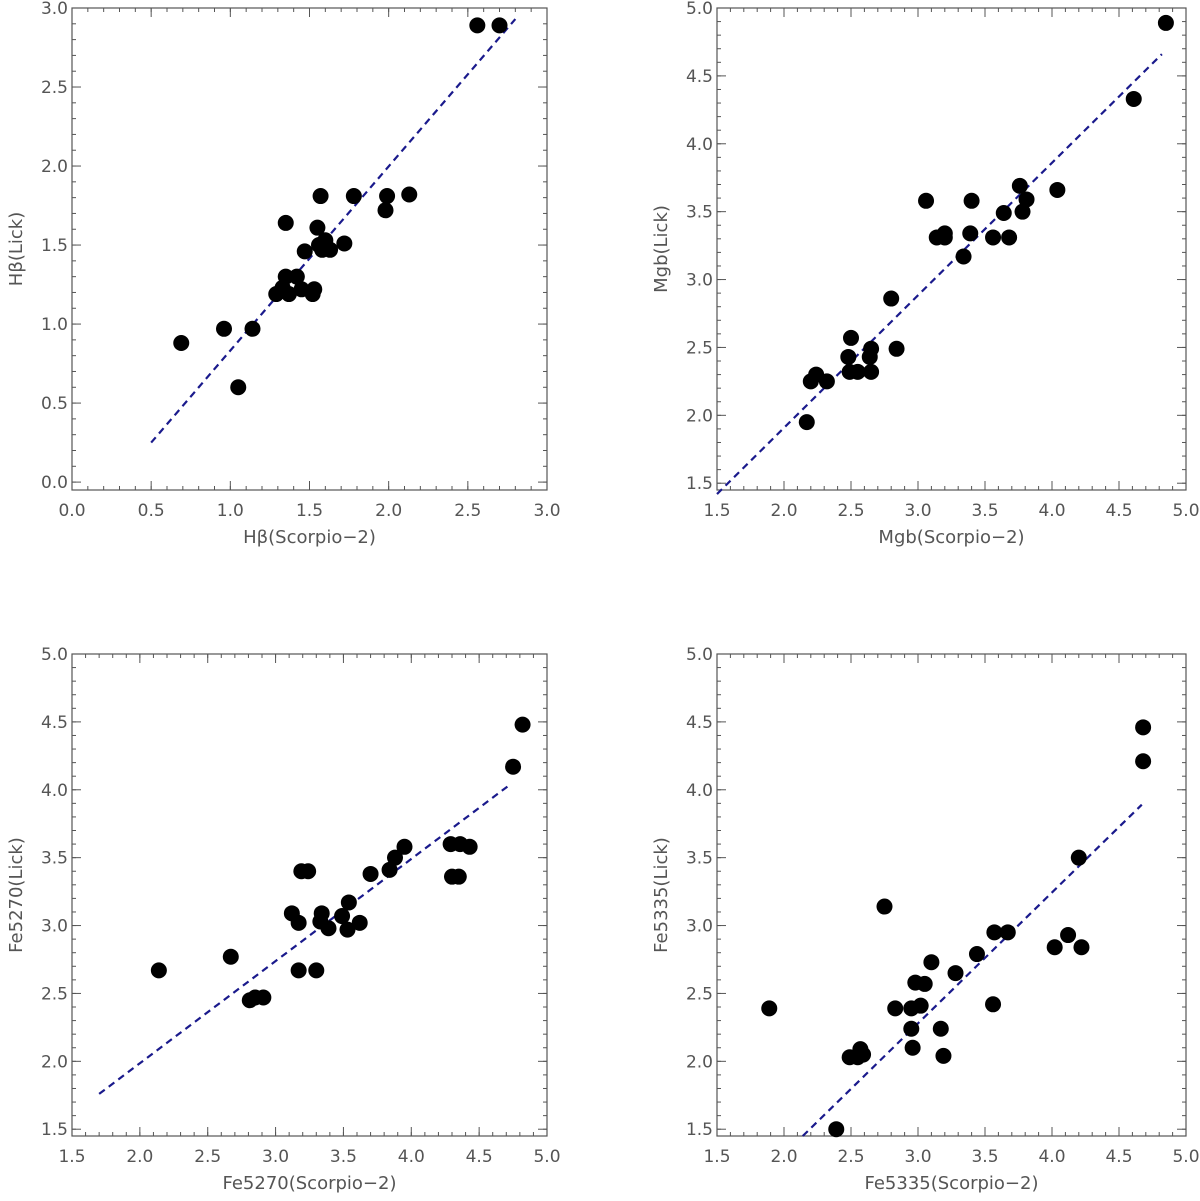 Image resolution: width=1200 pixels, height=1201 pixels. I want to click on hbeta-y-axis-title: Hβ(Lick), so click(16, 249).